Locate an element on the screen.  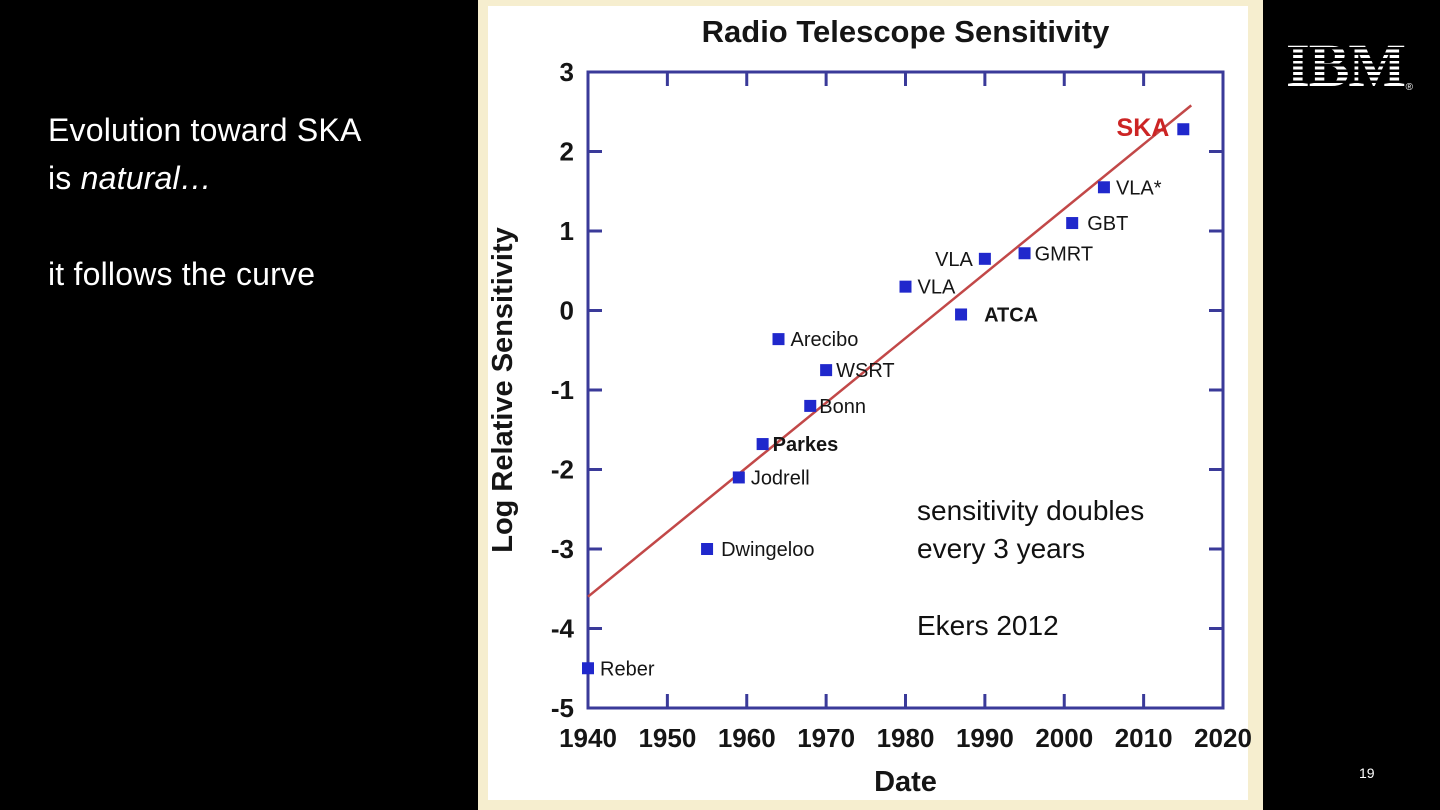
x-tick-label: 1950 is located at coordinates (667, 738).